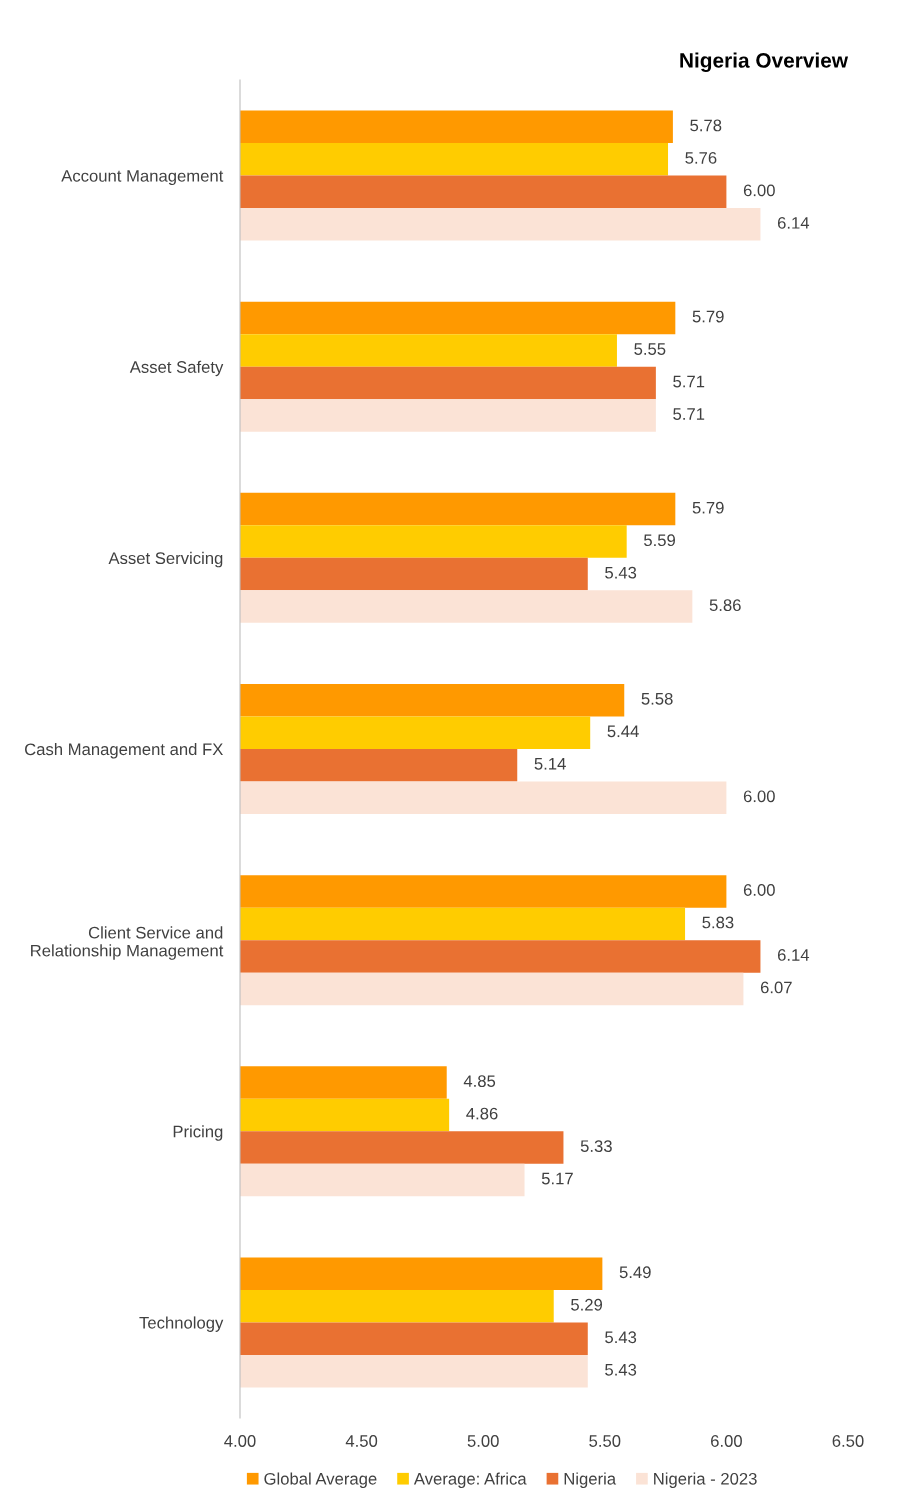 Image resolution: width=913 pixels, height=1503 pixels. I want to click on data-label: 5.14, so click(550, 764).